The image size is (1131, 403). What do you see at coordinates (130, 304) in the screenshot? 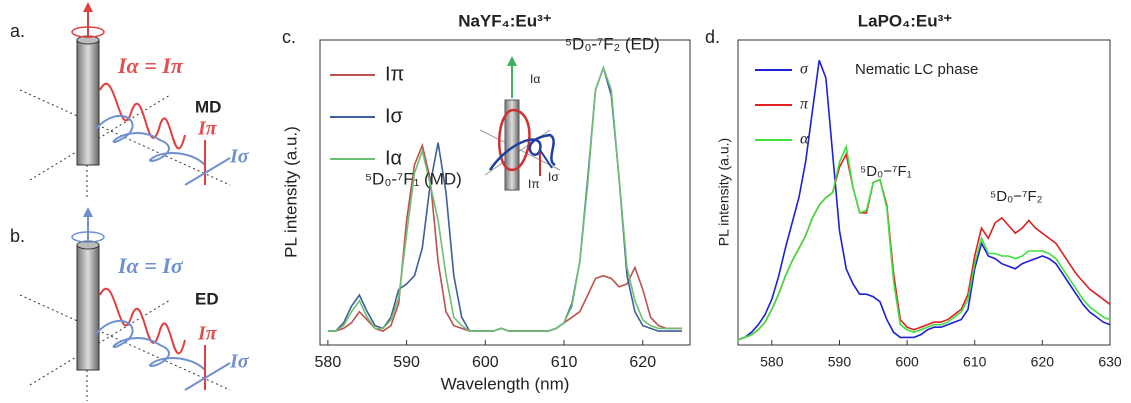
I see `diagram-b: b. Iα = Iσ ED Iπ Iσ` at bounding box center [130, 304].